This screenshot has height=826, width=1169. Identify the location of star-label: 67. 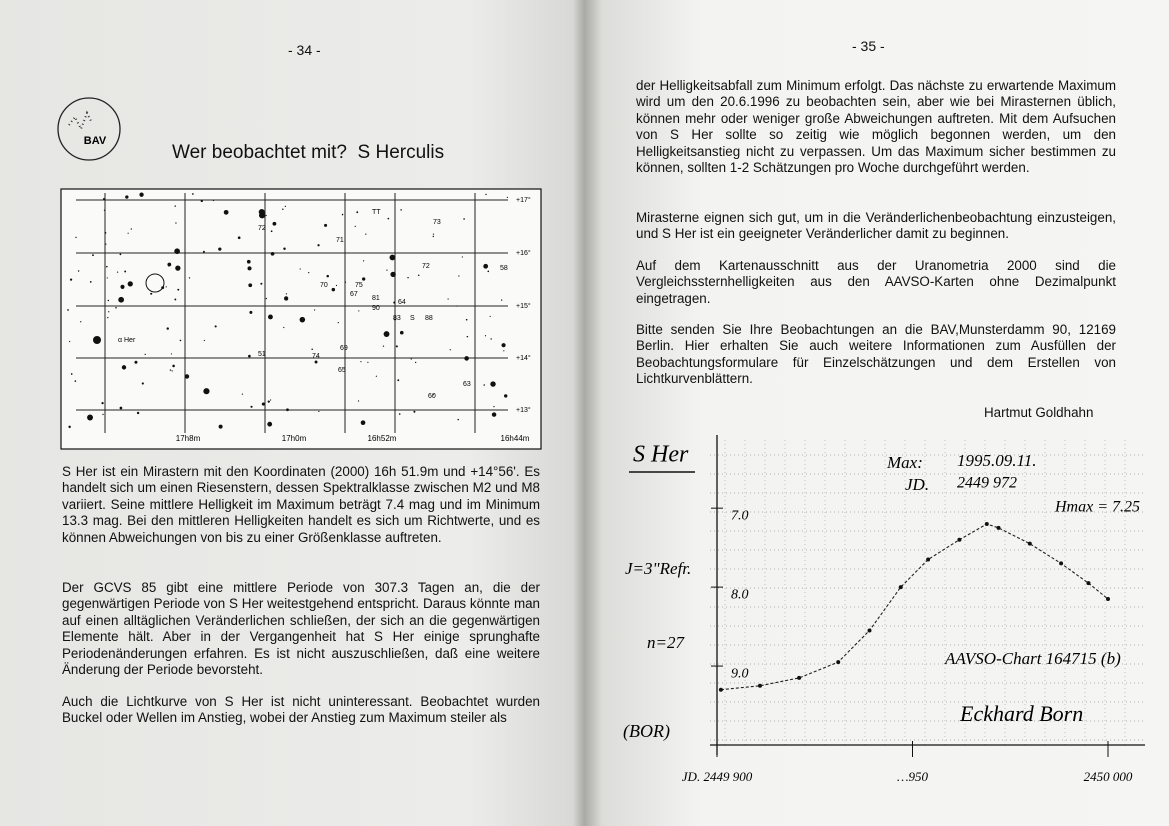
(354, 294).